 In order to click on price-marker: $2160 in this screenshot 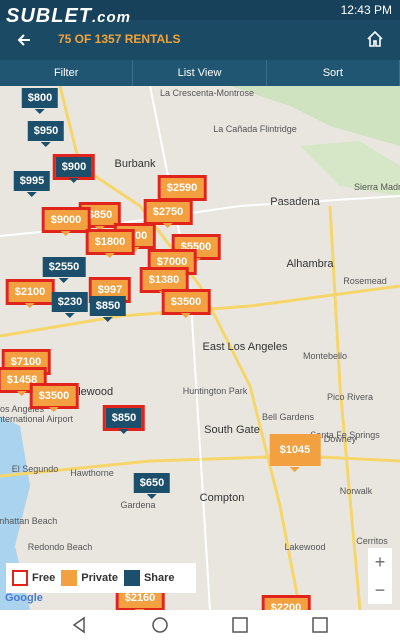, I will do `click(140, 599)`.